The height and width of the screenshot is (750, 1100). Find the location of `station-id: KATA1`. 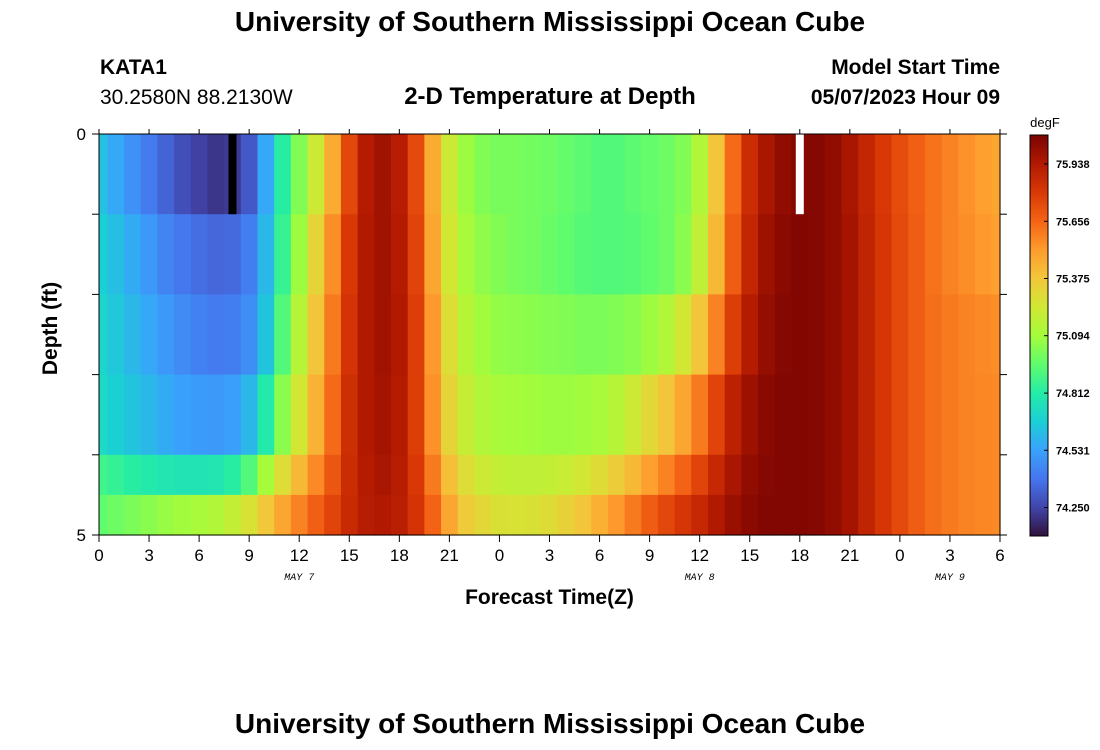

station-id: KATA1 is located at coordinates (133, 67).